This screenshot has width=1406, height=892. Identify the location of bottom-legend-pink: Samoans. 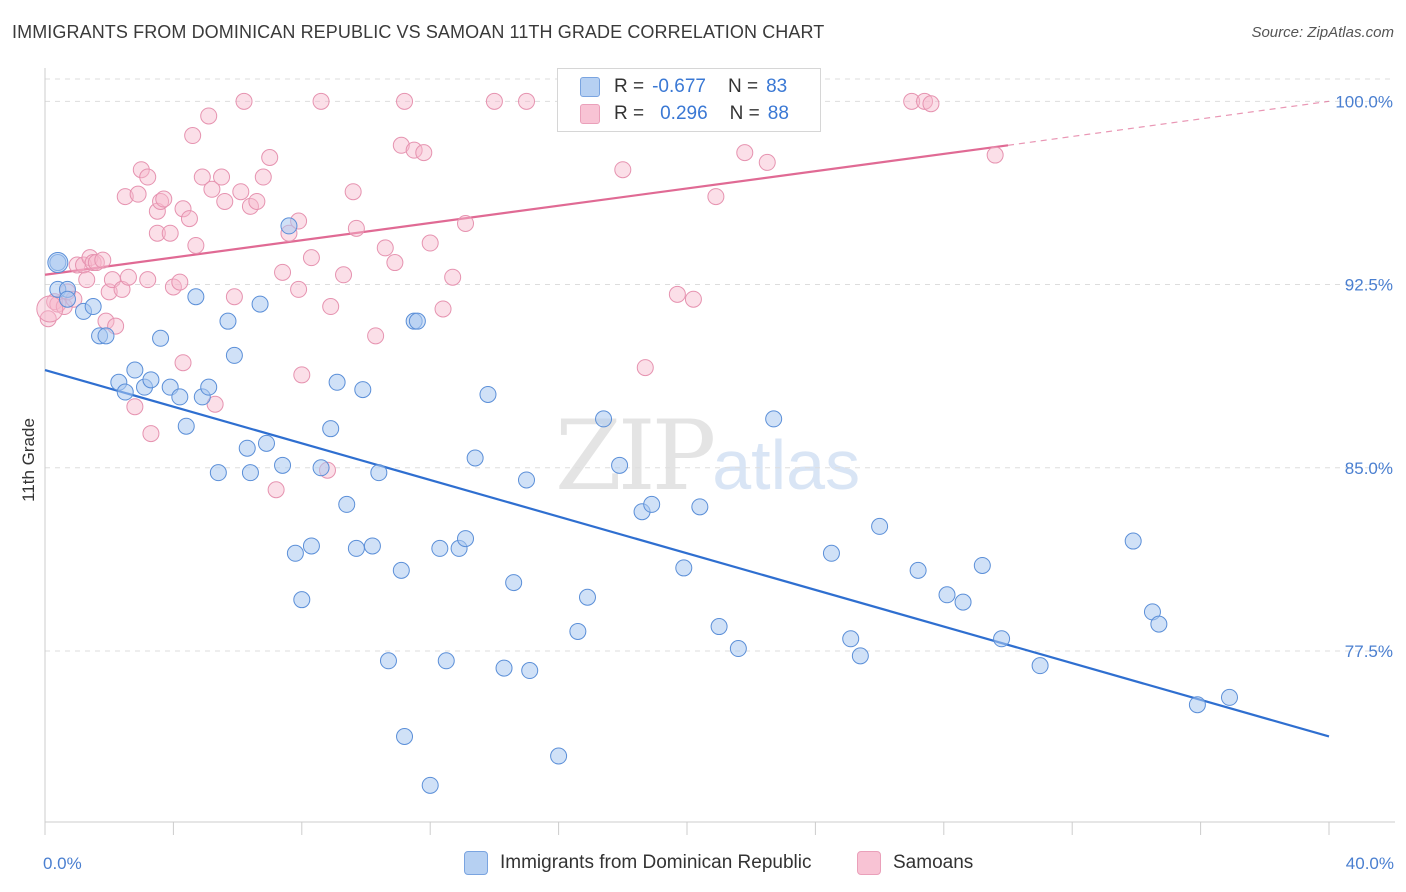
(915, 863).